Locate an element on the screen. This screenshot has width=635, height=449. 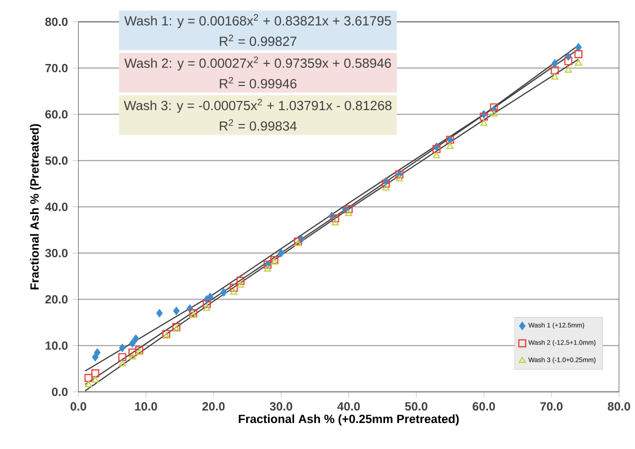
y-tick-label: 20.0 is located at coordinates (56, 299).